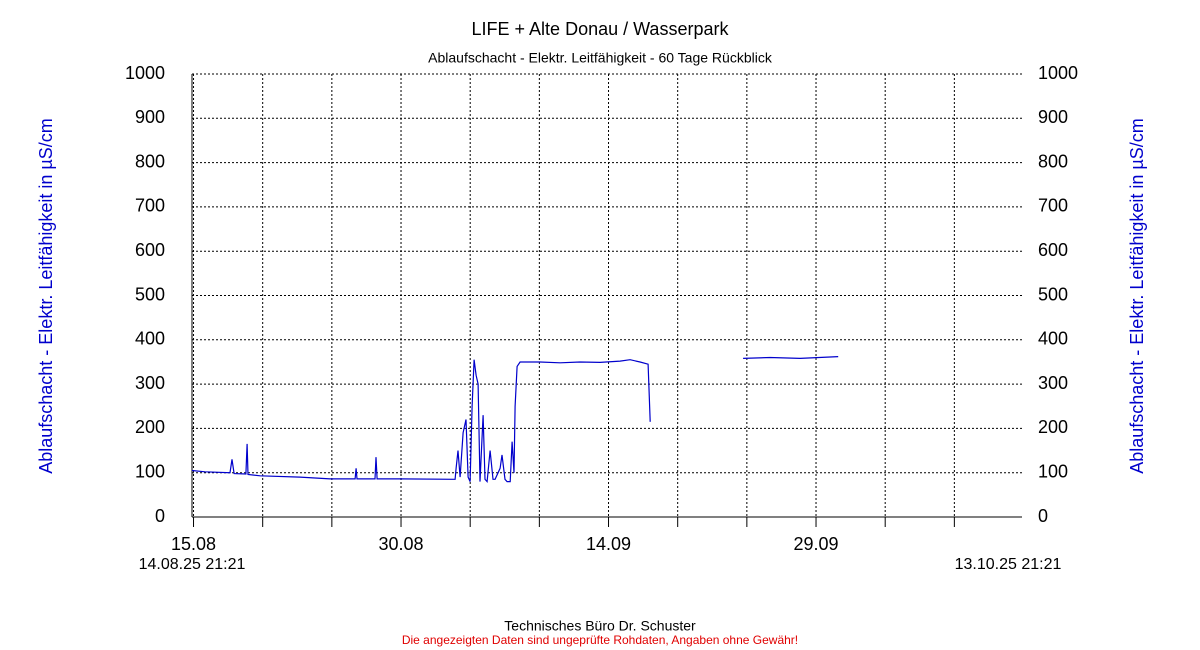  What do you see at coordinates (150, 161) in the screenshot?
I see `y-tick-label: 800` at bounding box center [150, 161].